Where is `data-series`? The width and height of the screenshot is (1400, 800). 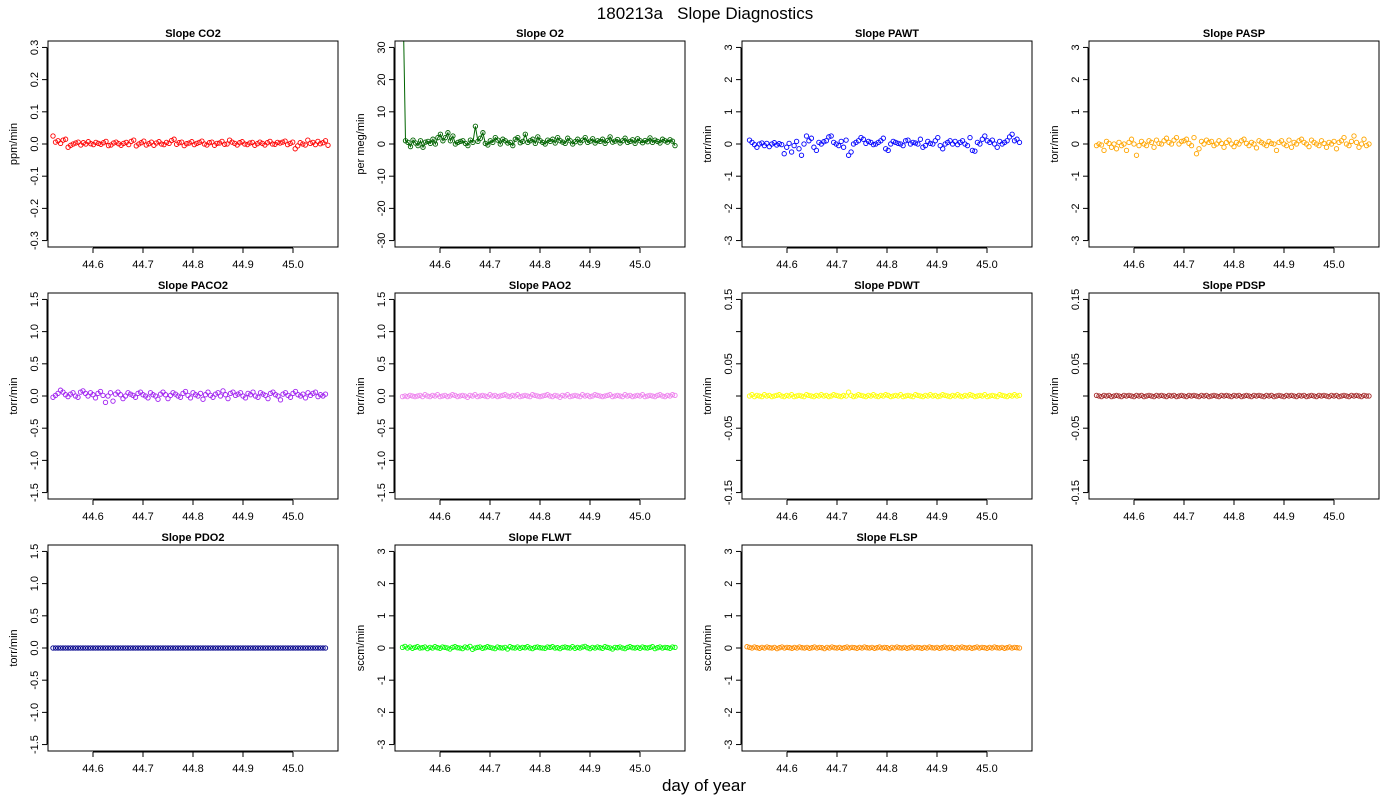 data-series is located at coordinates (189, 648).